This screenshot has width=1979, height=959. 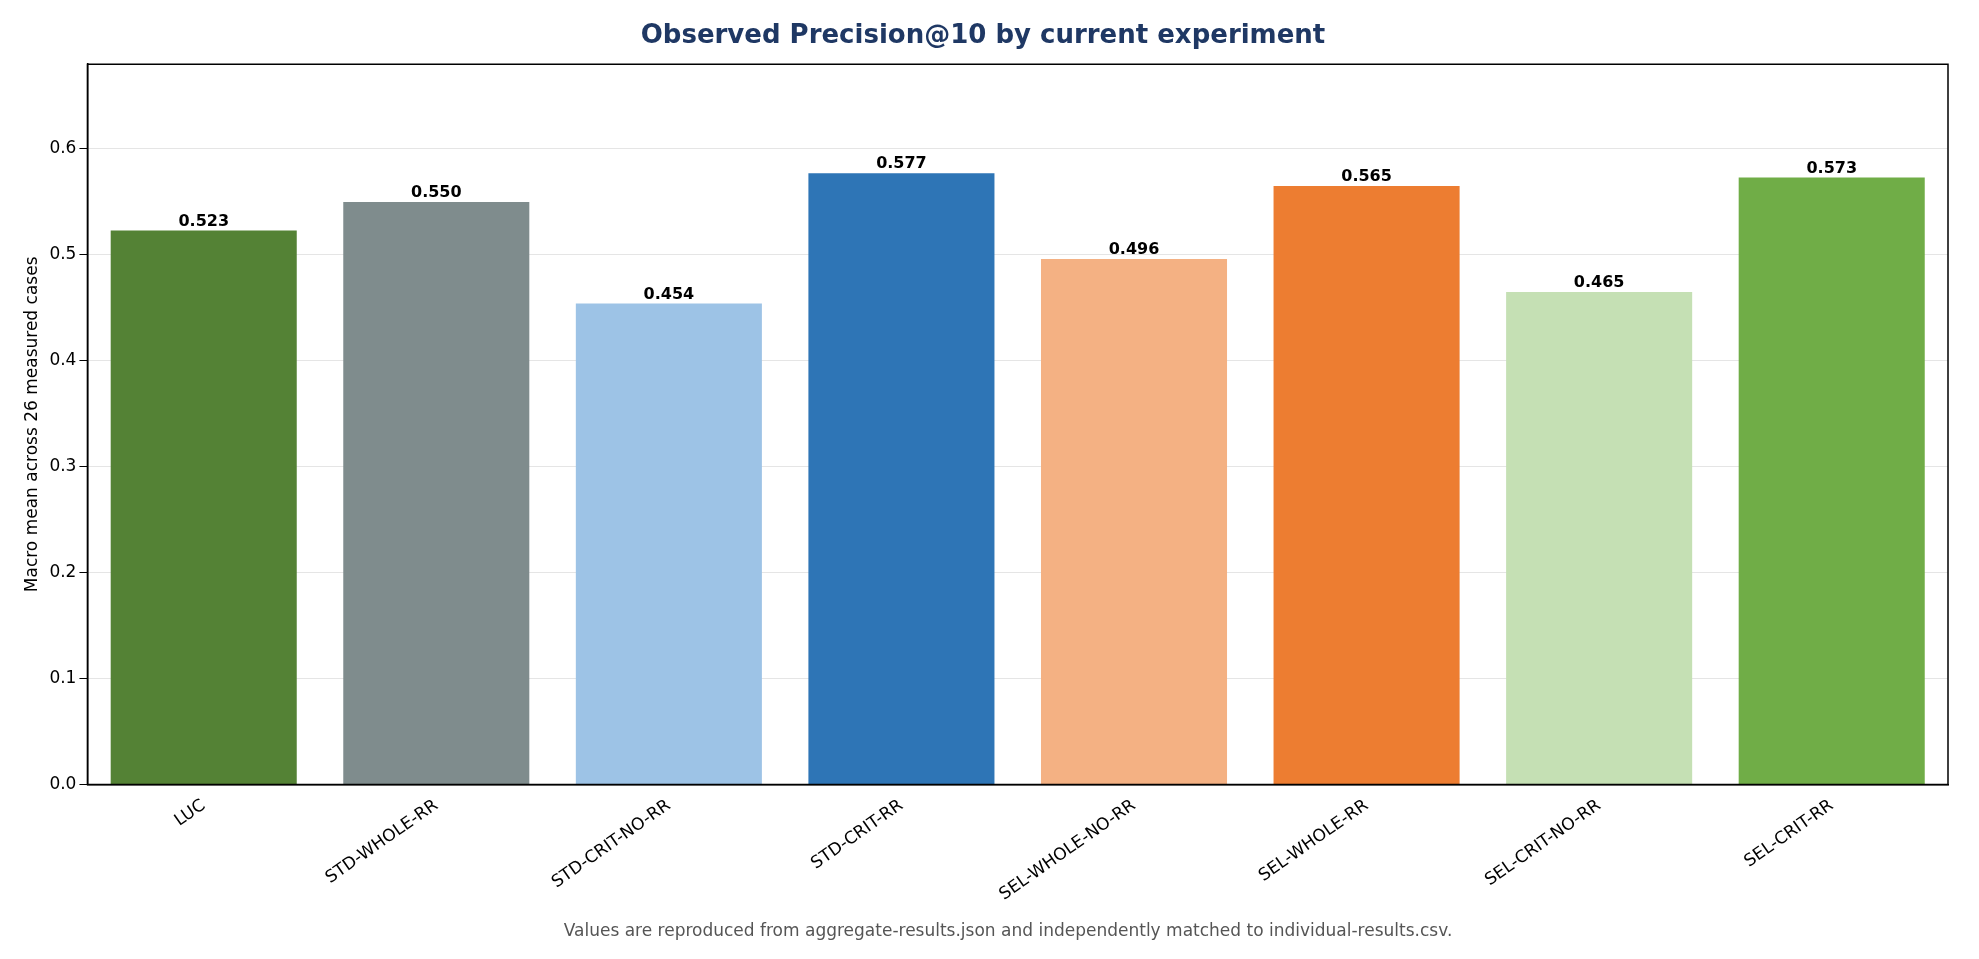 I want to click on y-tick-label: 0.5, so click(x=63, y=253).